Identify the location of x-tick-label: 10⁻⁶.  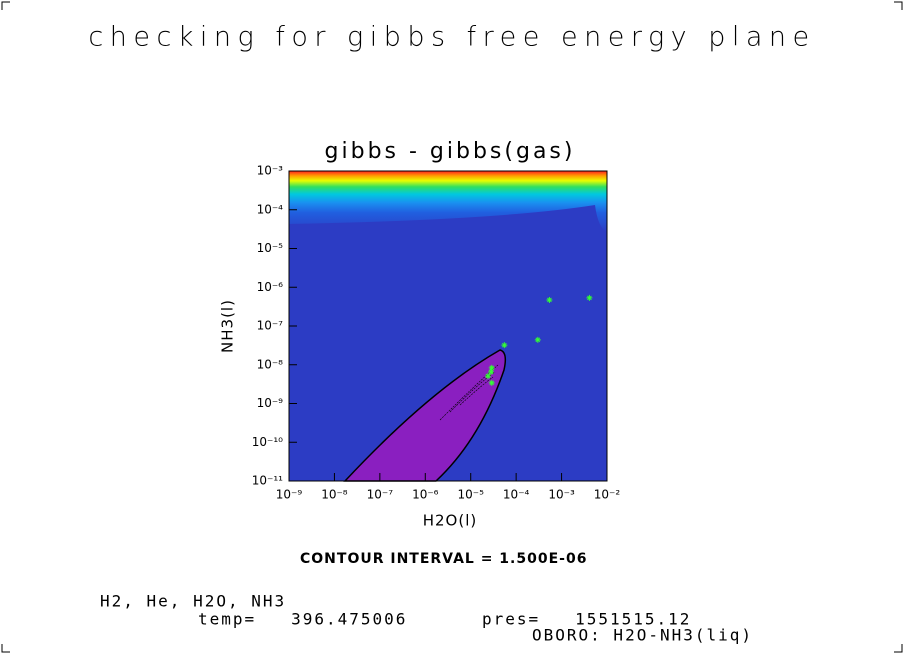
(425, 495).